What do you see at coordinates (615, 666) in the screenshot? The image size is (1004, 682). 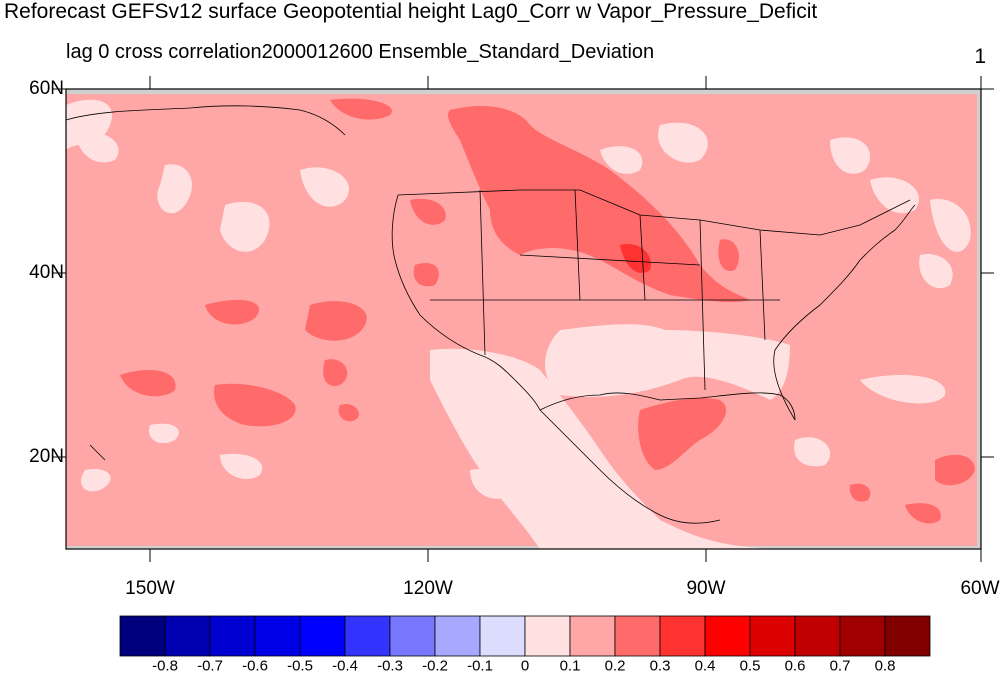 I see `colorbar-tick-label: 0.2` at bounding box center [615, 666].